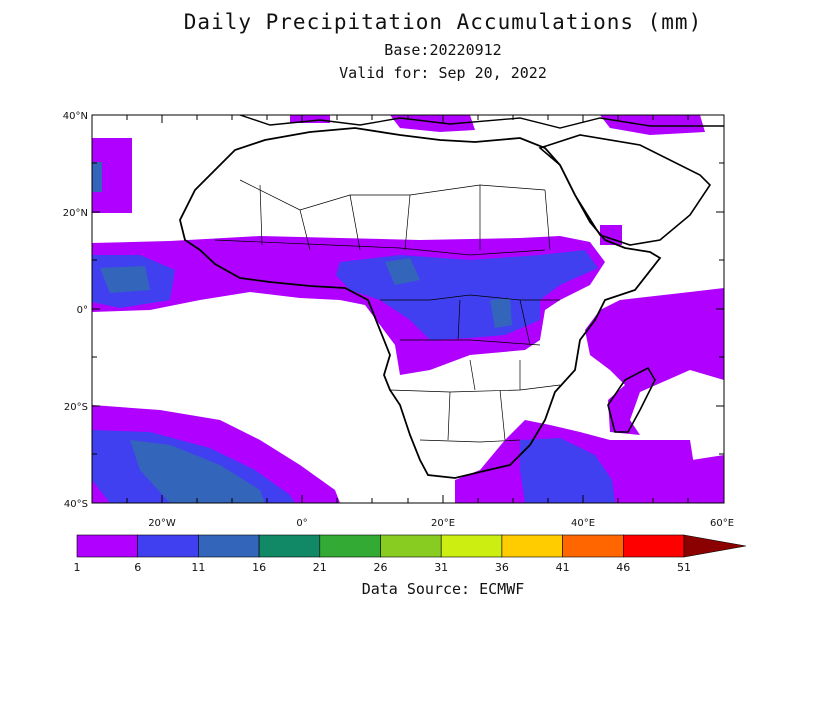 The width and height of the screenshot is (826, 702). Describe the element at coordinates (722, 523) in the screenshot. I see `lon-tick-label: 60°E` at that location.